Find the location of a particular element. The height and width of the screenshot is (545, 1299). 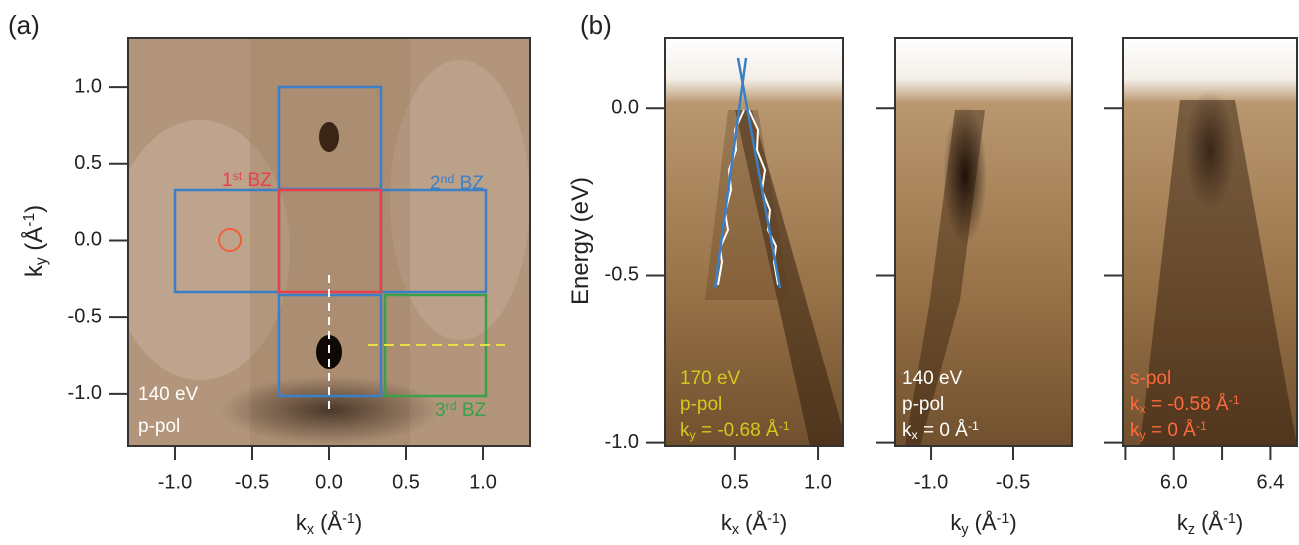

text-segment: nd is located at coordinates (448, 179).